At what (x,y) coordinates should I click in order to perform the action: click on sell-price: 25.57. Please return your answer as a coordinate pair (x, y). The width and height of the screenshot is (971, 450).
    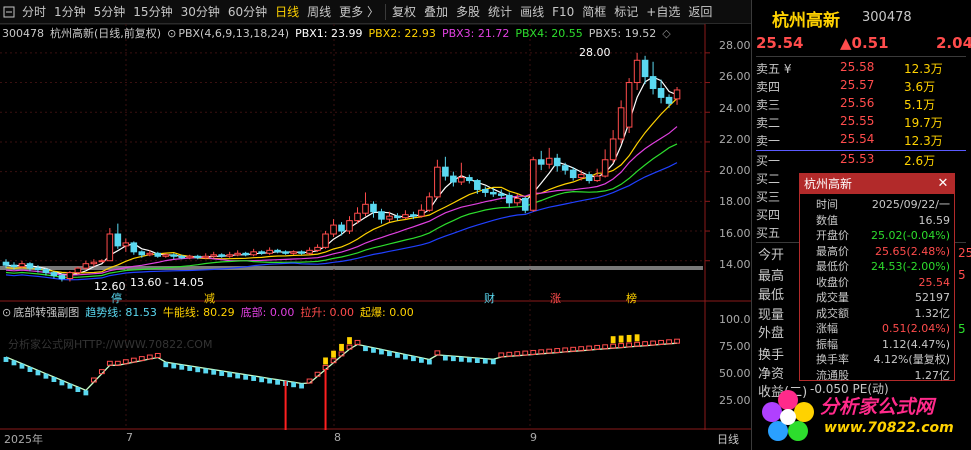
    Looking at the image, I should click on (857, 85).